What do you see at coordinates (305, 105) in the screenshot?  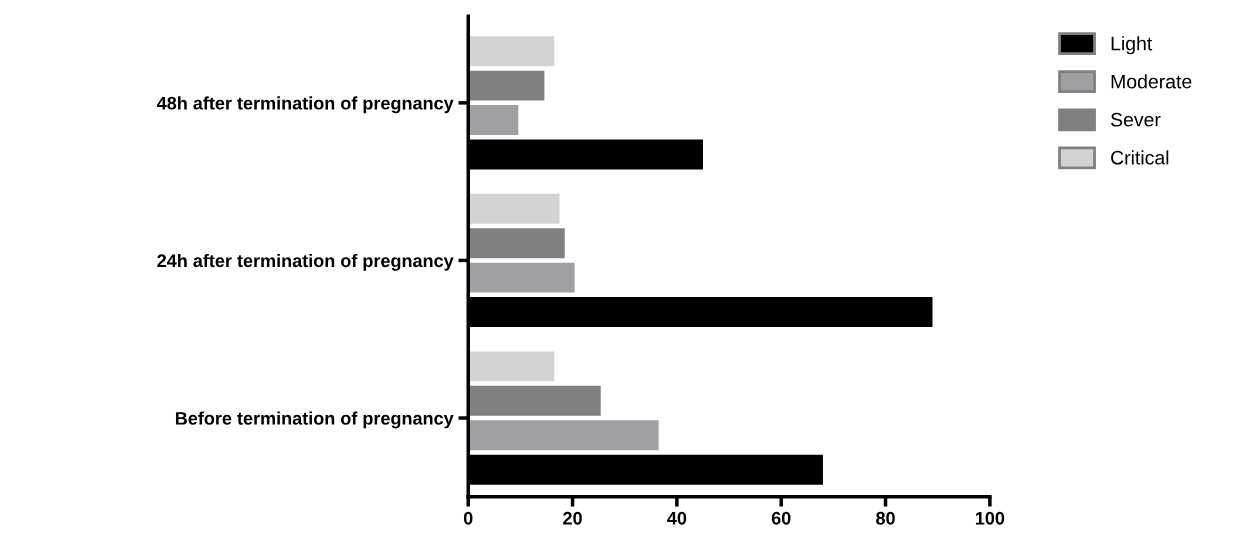 I see `y-tick-label: 48h after termination of pregnancy` at bounding box center [305, 105].